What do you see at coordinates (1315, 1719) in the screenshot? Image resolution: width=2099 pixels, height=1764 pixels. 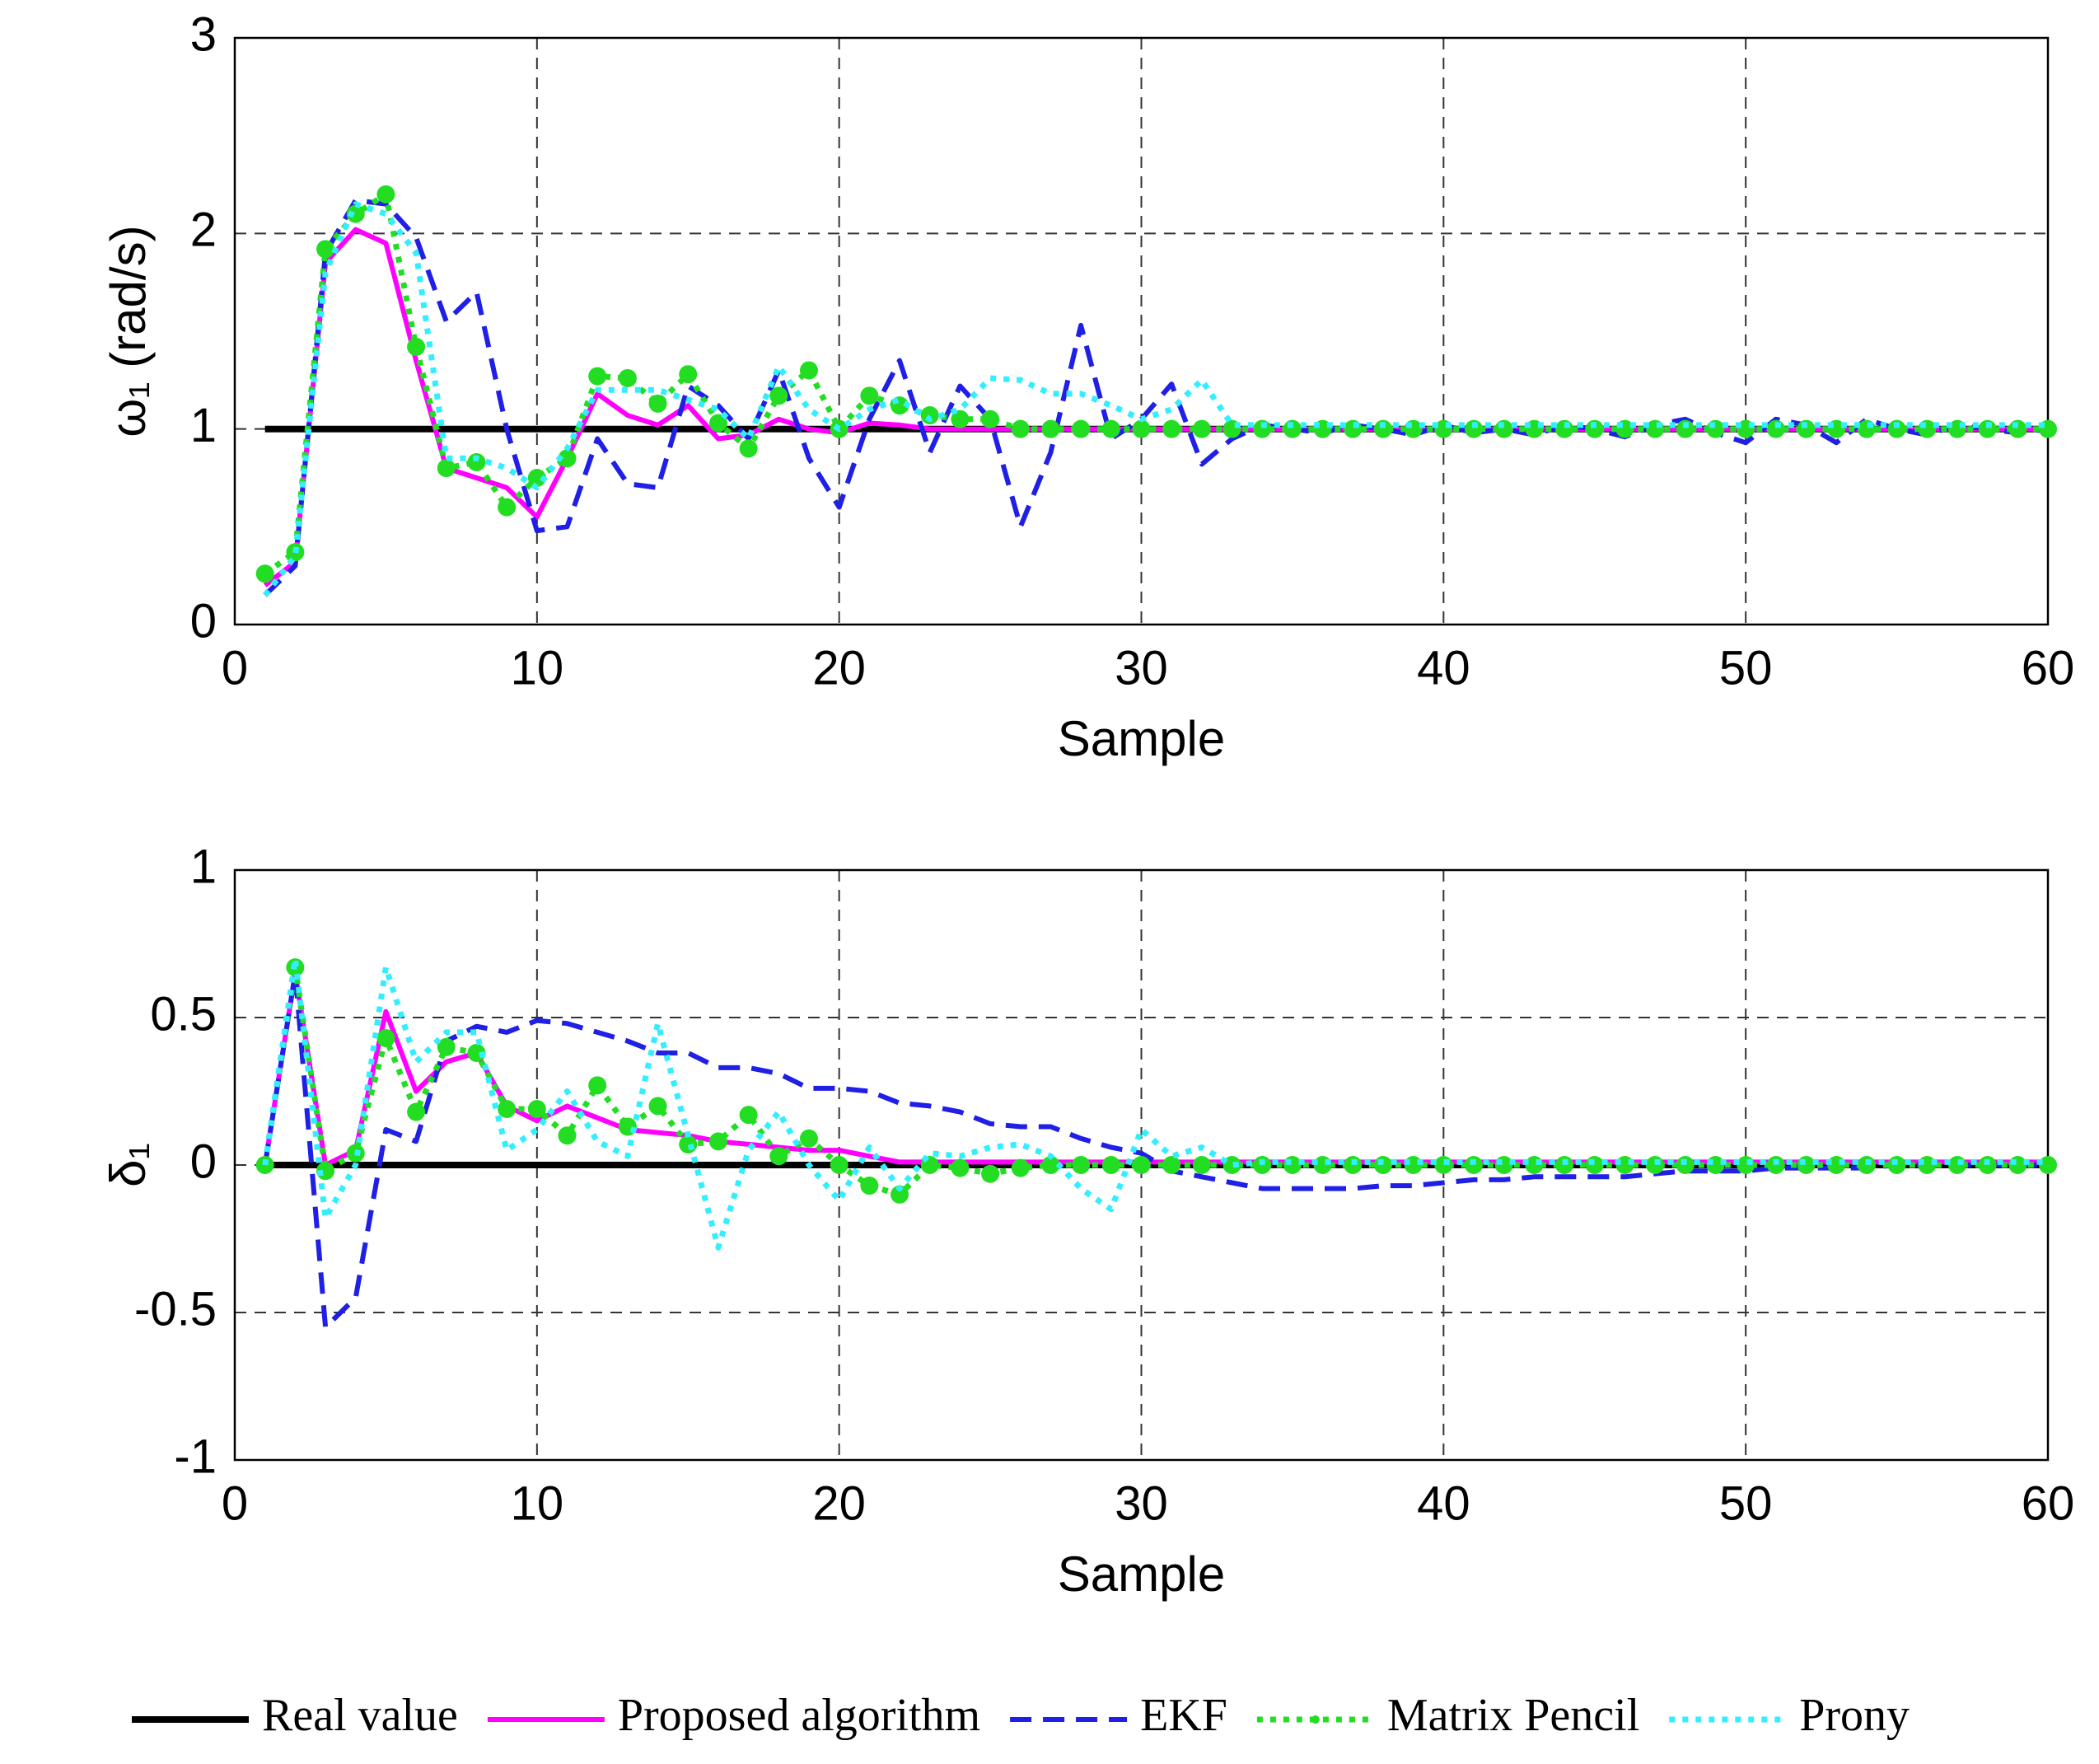 I see `legend-marker` at bounding box center [1315, 1719].